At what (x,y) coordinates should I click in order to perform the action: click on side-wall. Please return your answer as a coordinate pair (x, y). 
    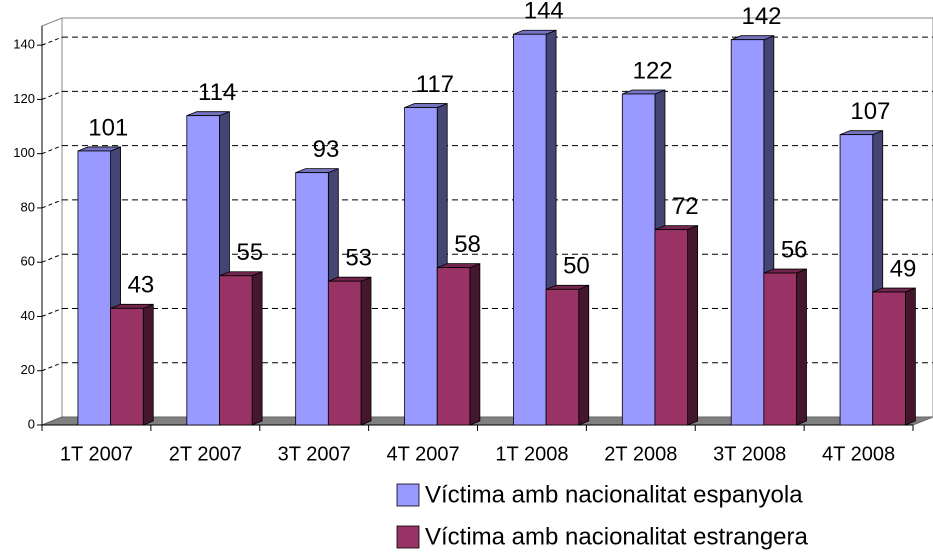
    Looking at the image, I should click on (52, 221).